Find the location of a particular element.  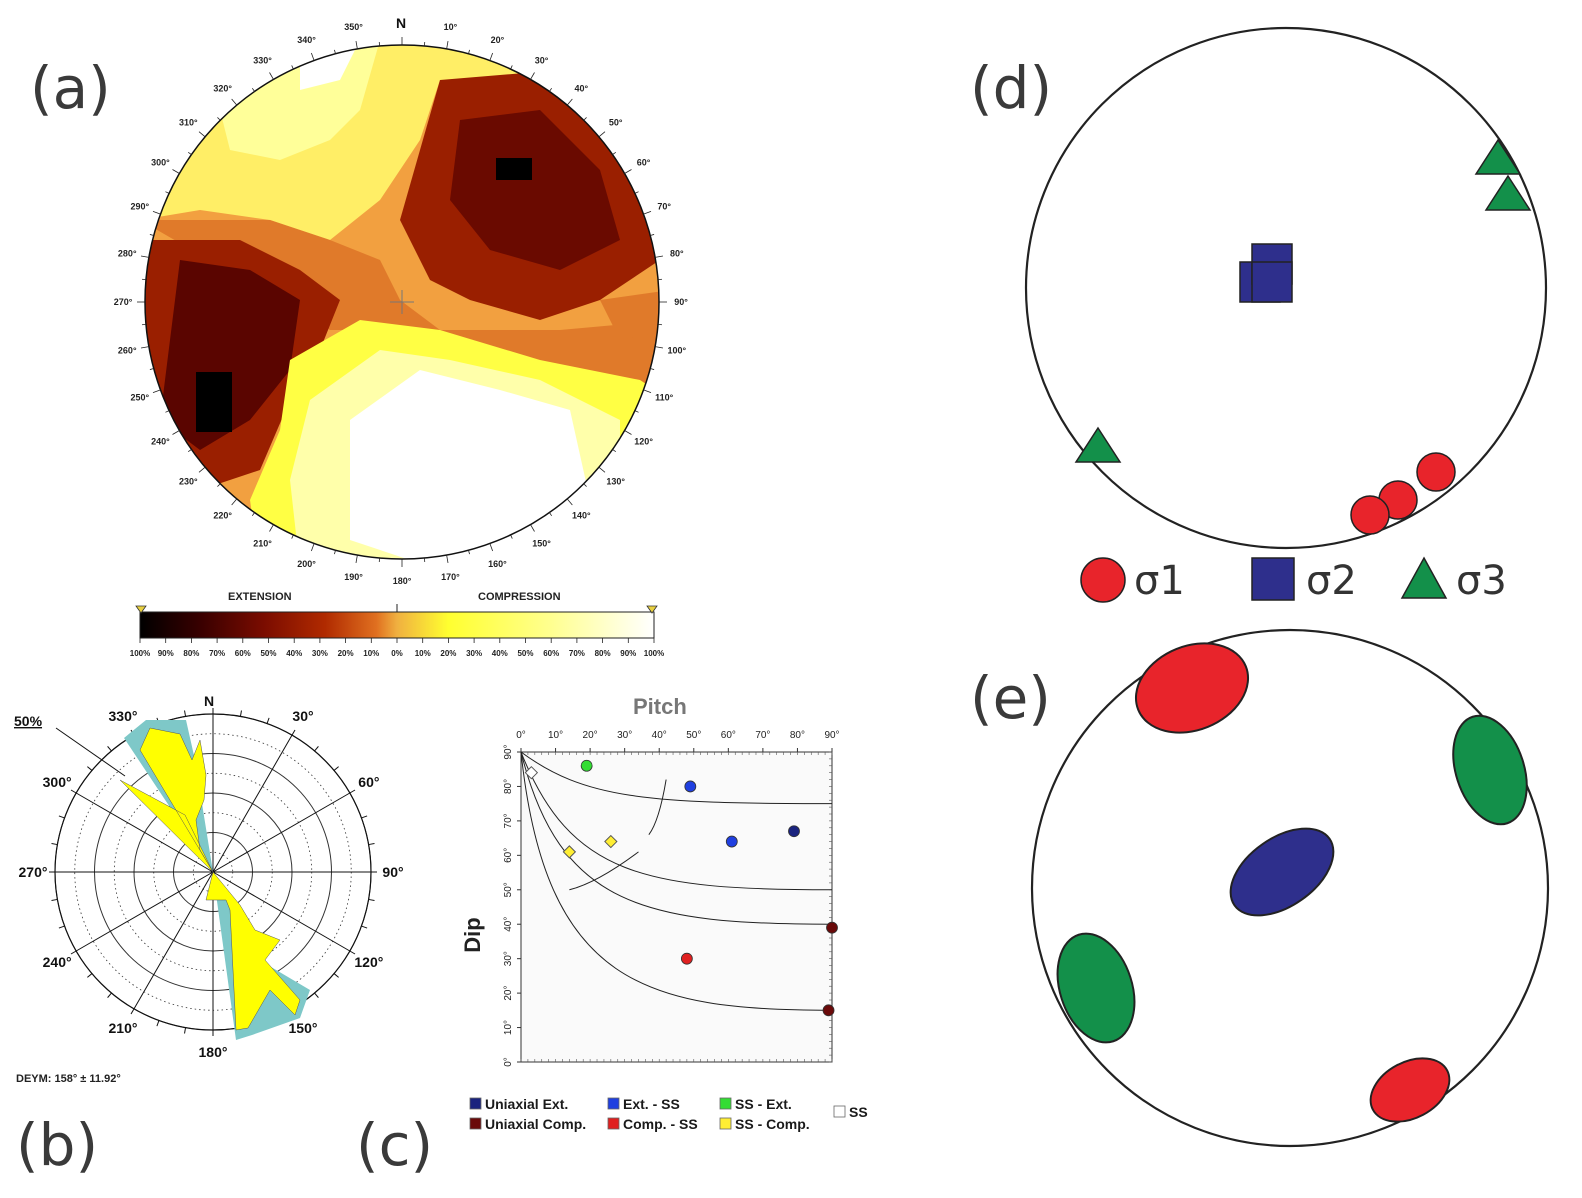

azimuth-label: 60° is located at coordinates (644, 163).